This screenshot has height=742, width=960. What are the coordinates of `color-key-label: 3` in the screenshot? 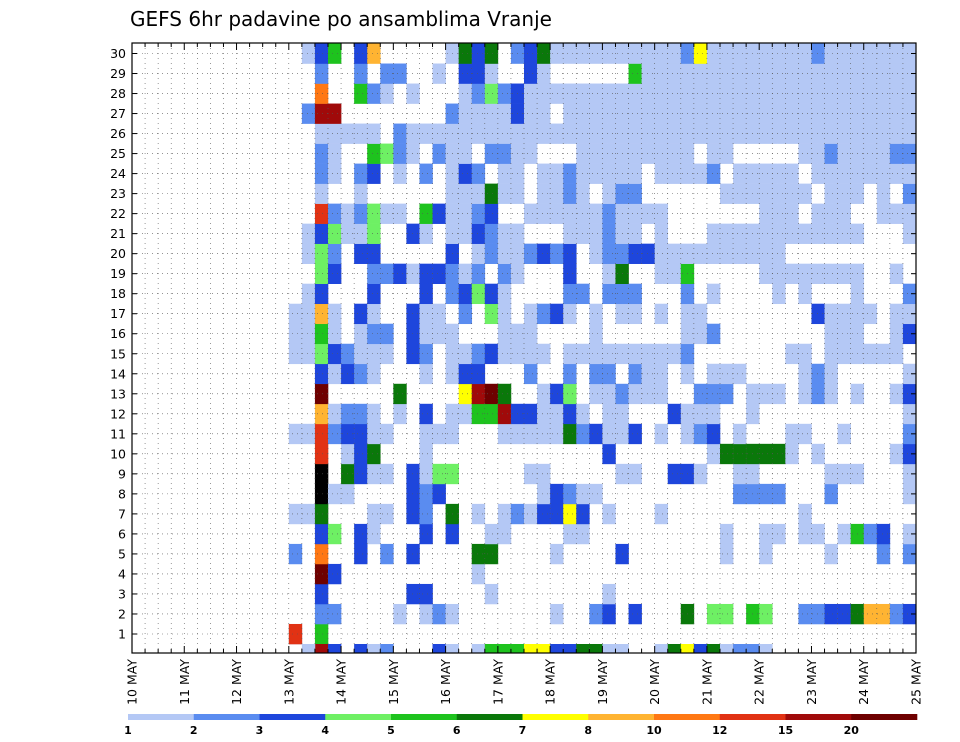 It's located at (260, 730).